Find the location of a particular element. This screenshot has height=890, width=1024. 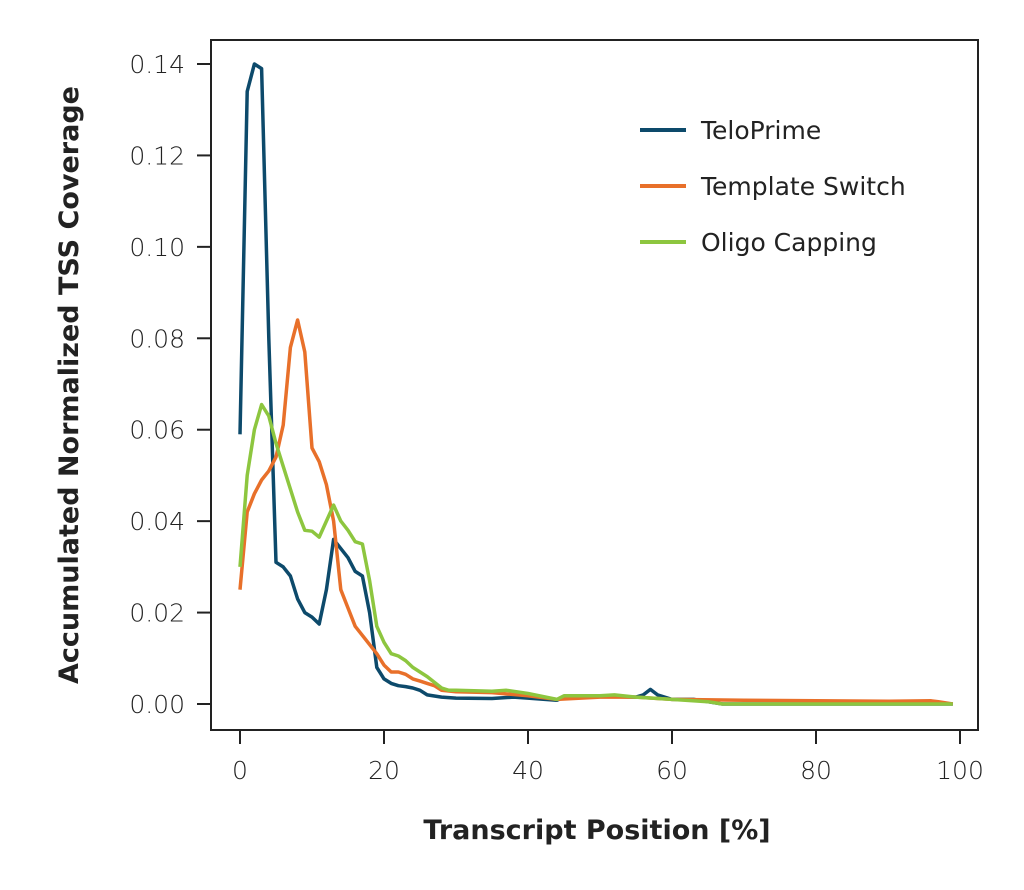

x-tick-label: 0 is located at coordinates (240, 770).